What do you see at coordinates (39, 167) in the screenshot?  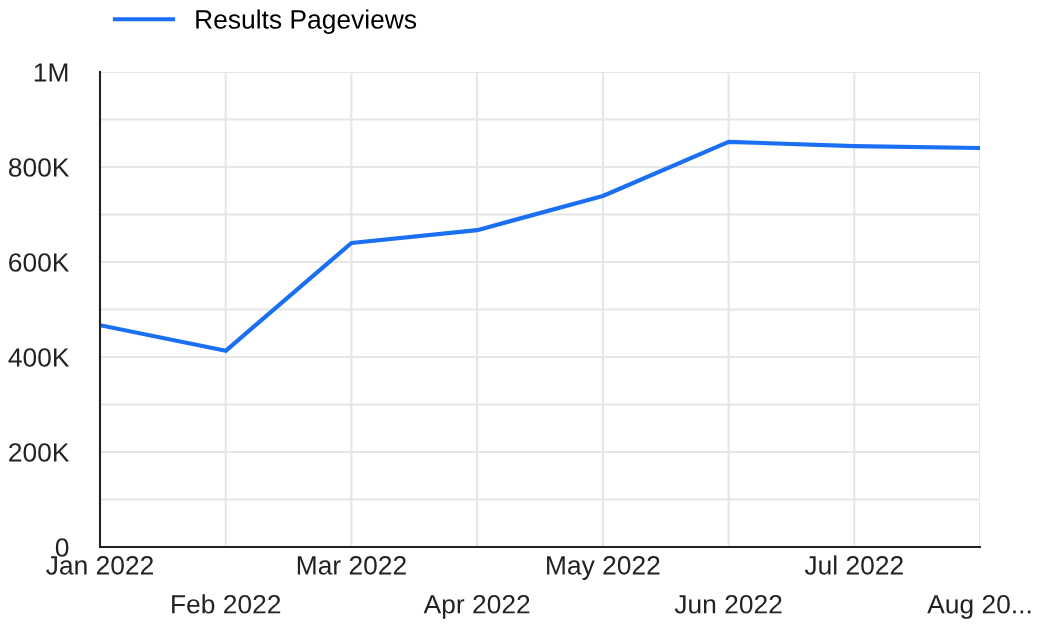 I see `y-tick-label: 800K` at bounding box center [39, 167].